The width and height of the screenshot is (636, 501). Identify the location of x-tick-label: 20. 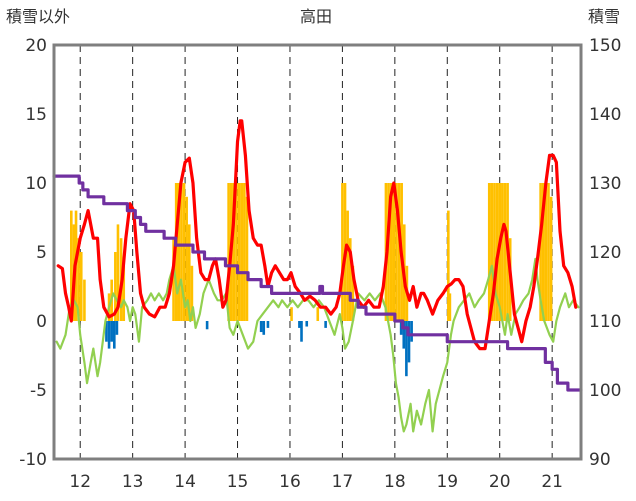
(500, 482).